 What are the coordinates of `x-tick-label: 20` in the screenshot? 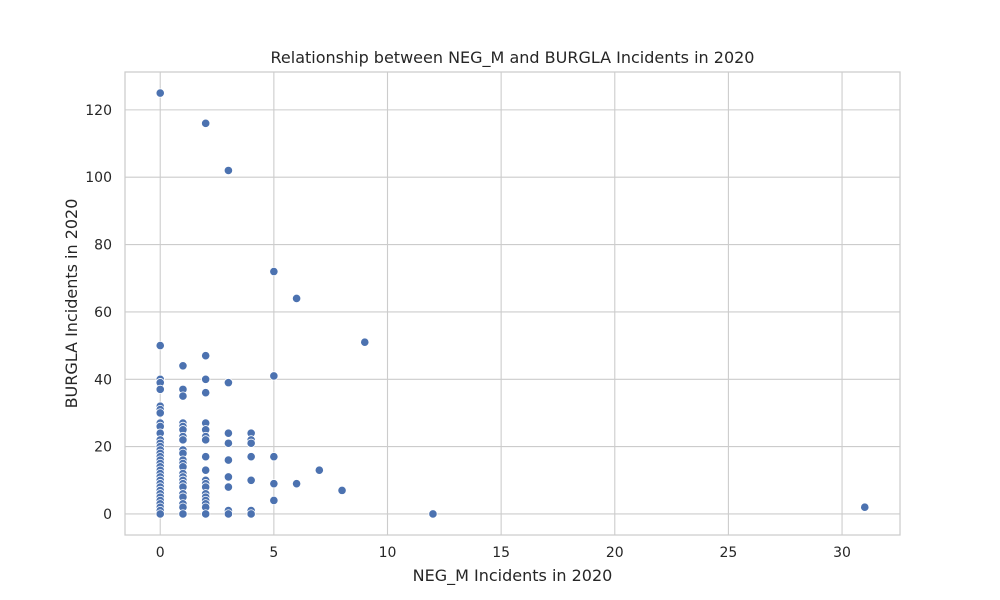 It's located at (615, 553).